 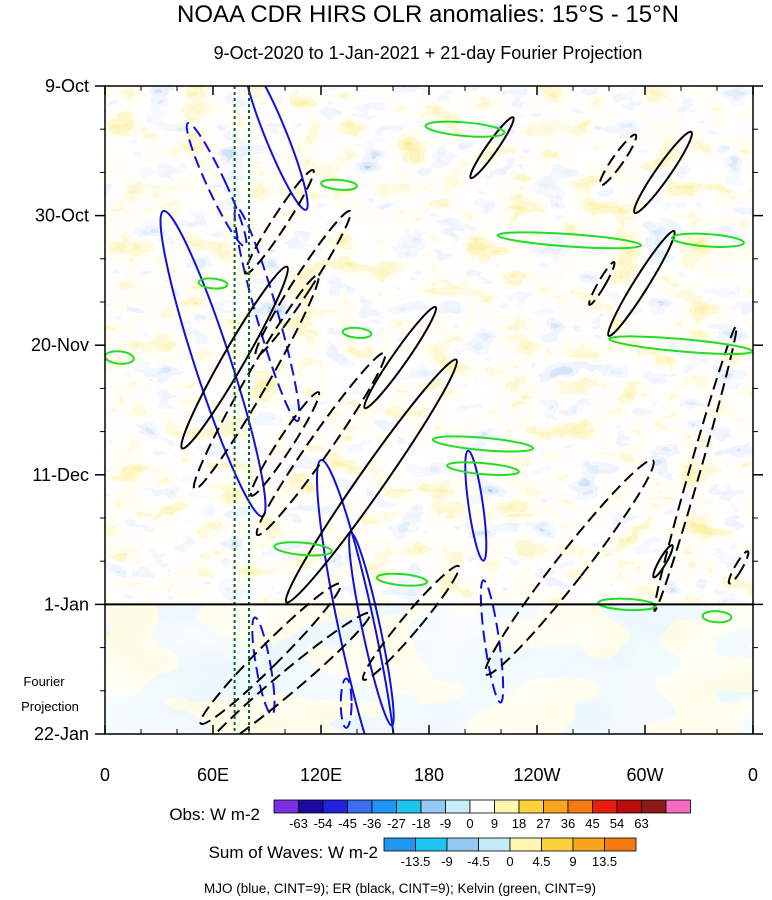 What do you see at coordinates (421, 823) in the screenshot?
I see `colorbar-level-label: -18` at bounding box center [421, 823].